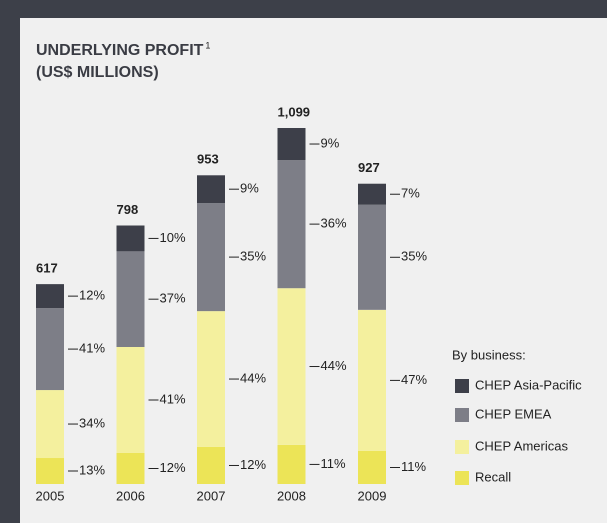 Image resolution: width=607 pixels, height=523 pixels. What do you see at coordinates (207, 45) in the screenshot?
I see `title-footnote: 1` at bounding box center [207, 45].